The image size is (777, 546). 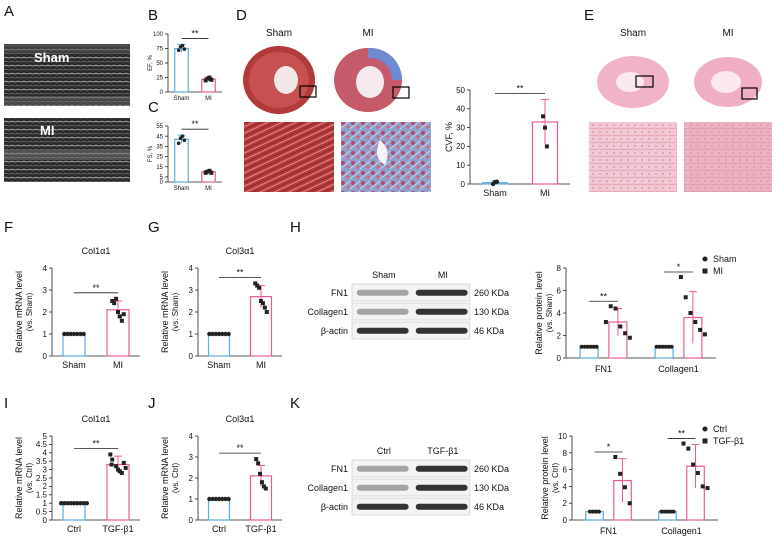 What do you see at coordinates (96, 251) in the screenshot?
I see `chart-title: Col1α1` at bounding box center [96, 251].